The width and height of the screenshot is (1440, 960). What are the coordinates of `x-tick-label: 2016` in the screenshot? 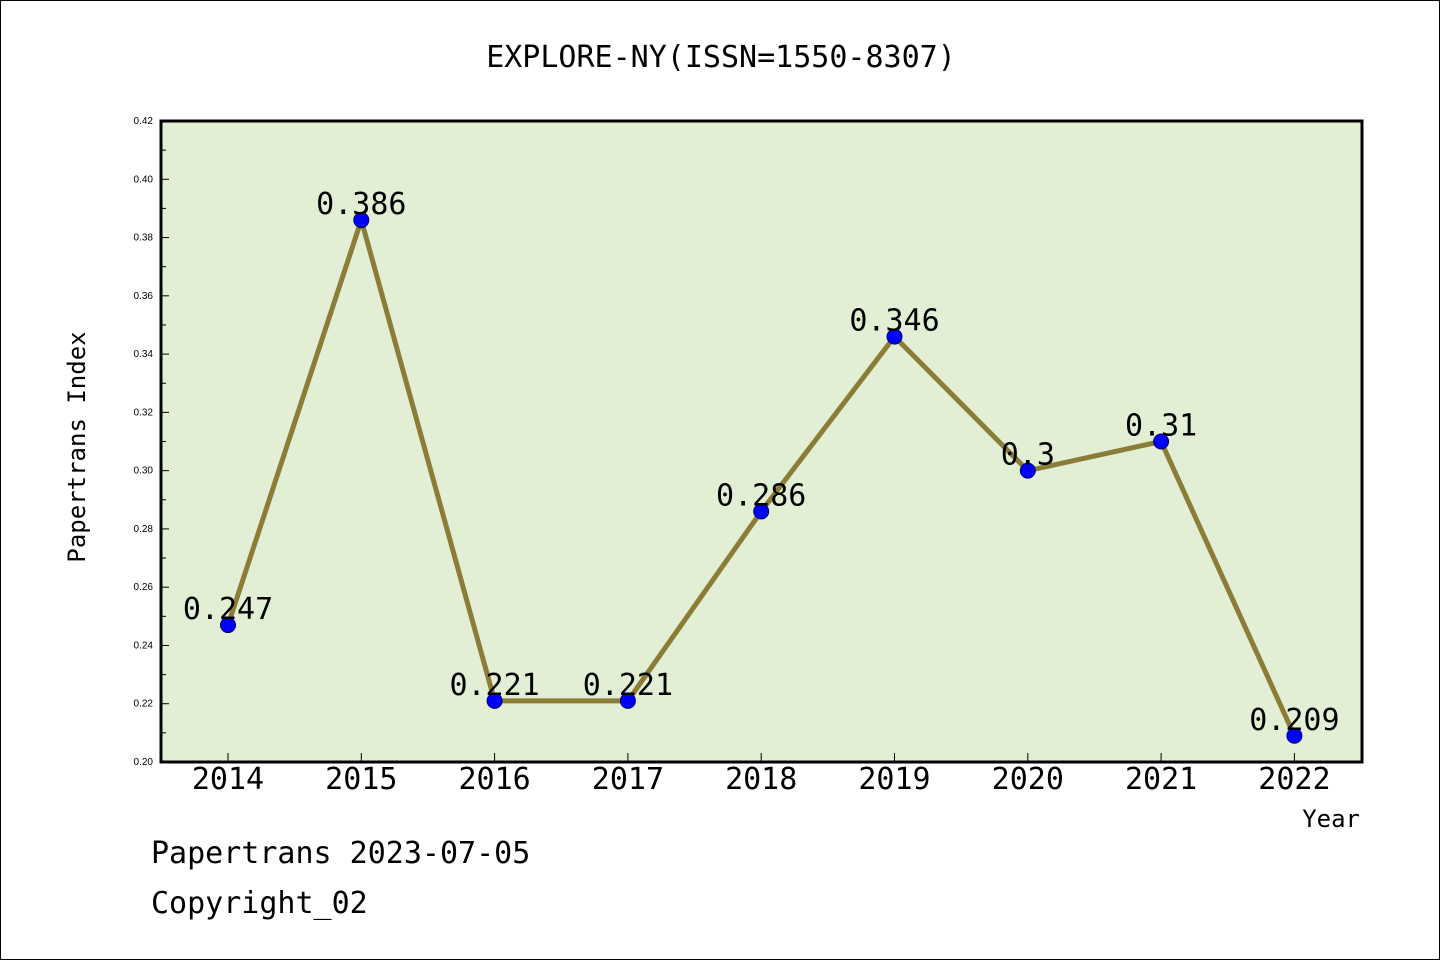 It's located at (494, 779).